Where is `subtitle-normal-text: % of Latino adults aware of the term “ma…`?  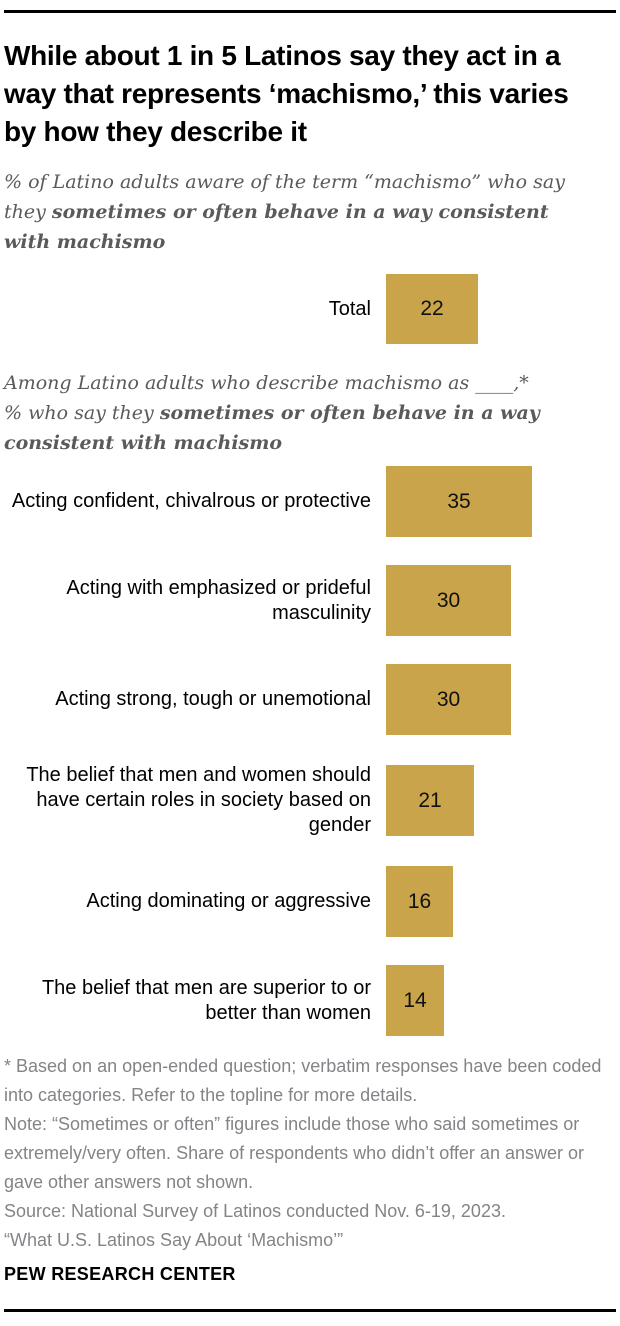
subtitle-normal-text: % of Latino adults aware of the term “ma… is located at coordinates (284, 197).